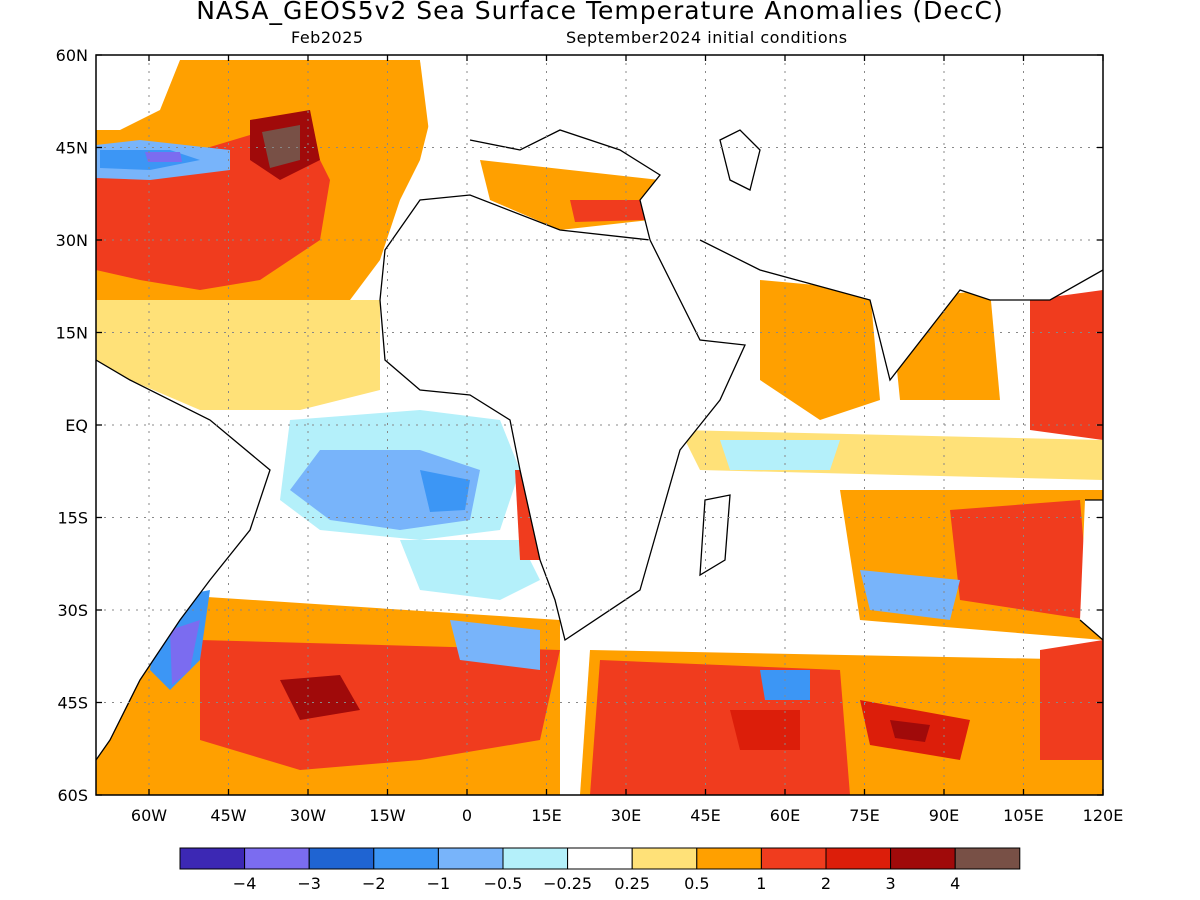 Image resolution: width=1200 pixels, height=900 pixels. What do you see at coordinates (761, 883) in the screenshot?
I see `colorbar-label: 1` at bounding box center [761, 883].